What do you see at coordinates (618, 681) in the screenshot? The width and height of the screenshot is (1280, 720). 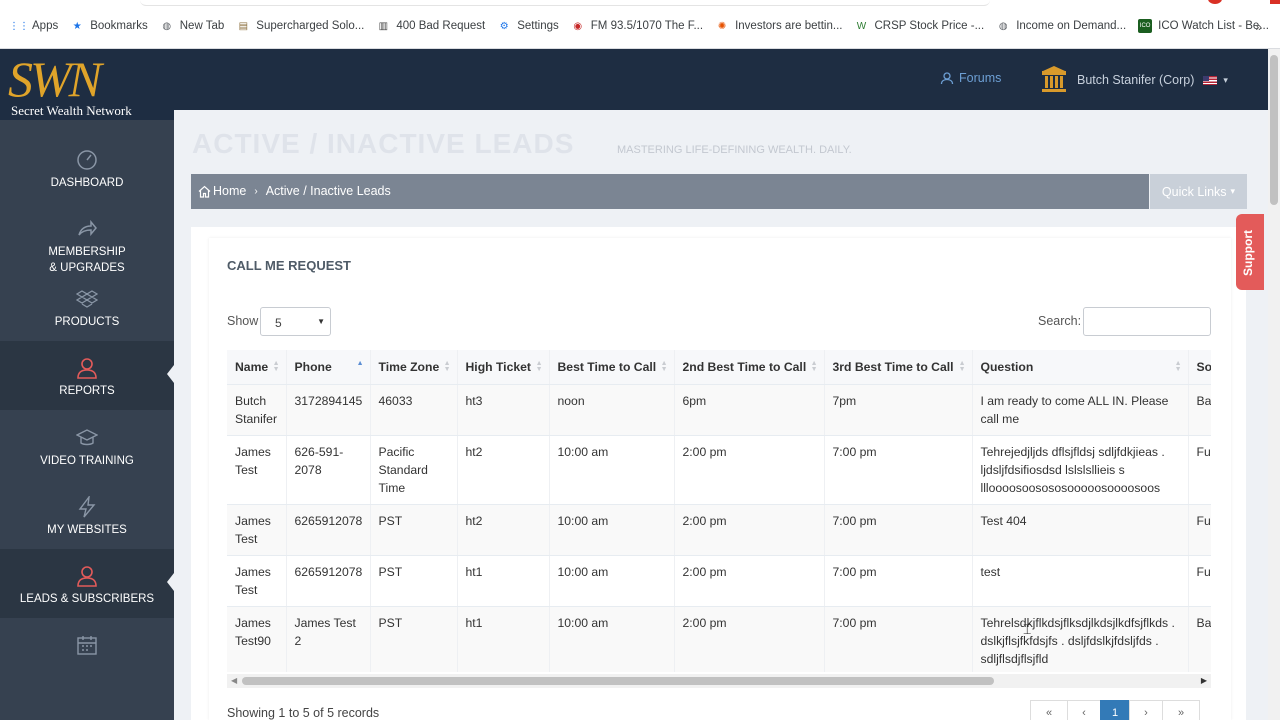 I see `table-scrollbar-thumb` at bounding box center [618, 681].